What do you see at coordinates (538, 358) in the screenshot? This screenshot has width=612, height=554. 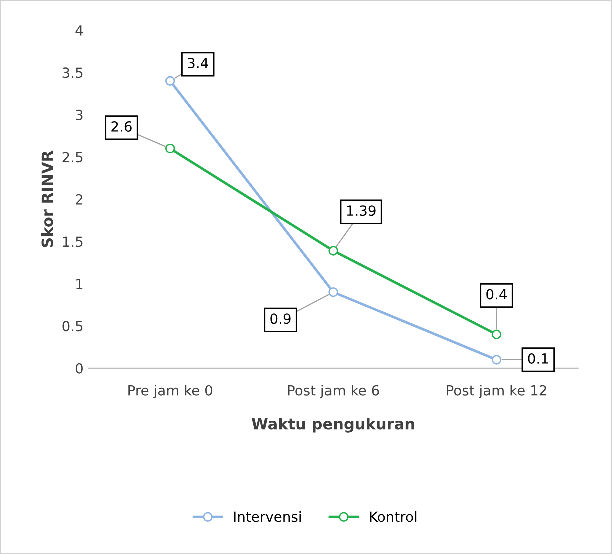 I see `data-label: 0.1` at bounding box center [538, 358].